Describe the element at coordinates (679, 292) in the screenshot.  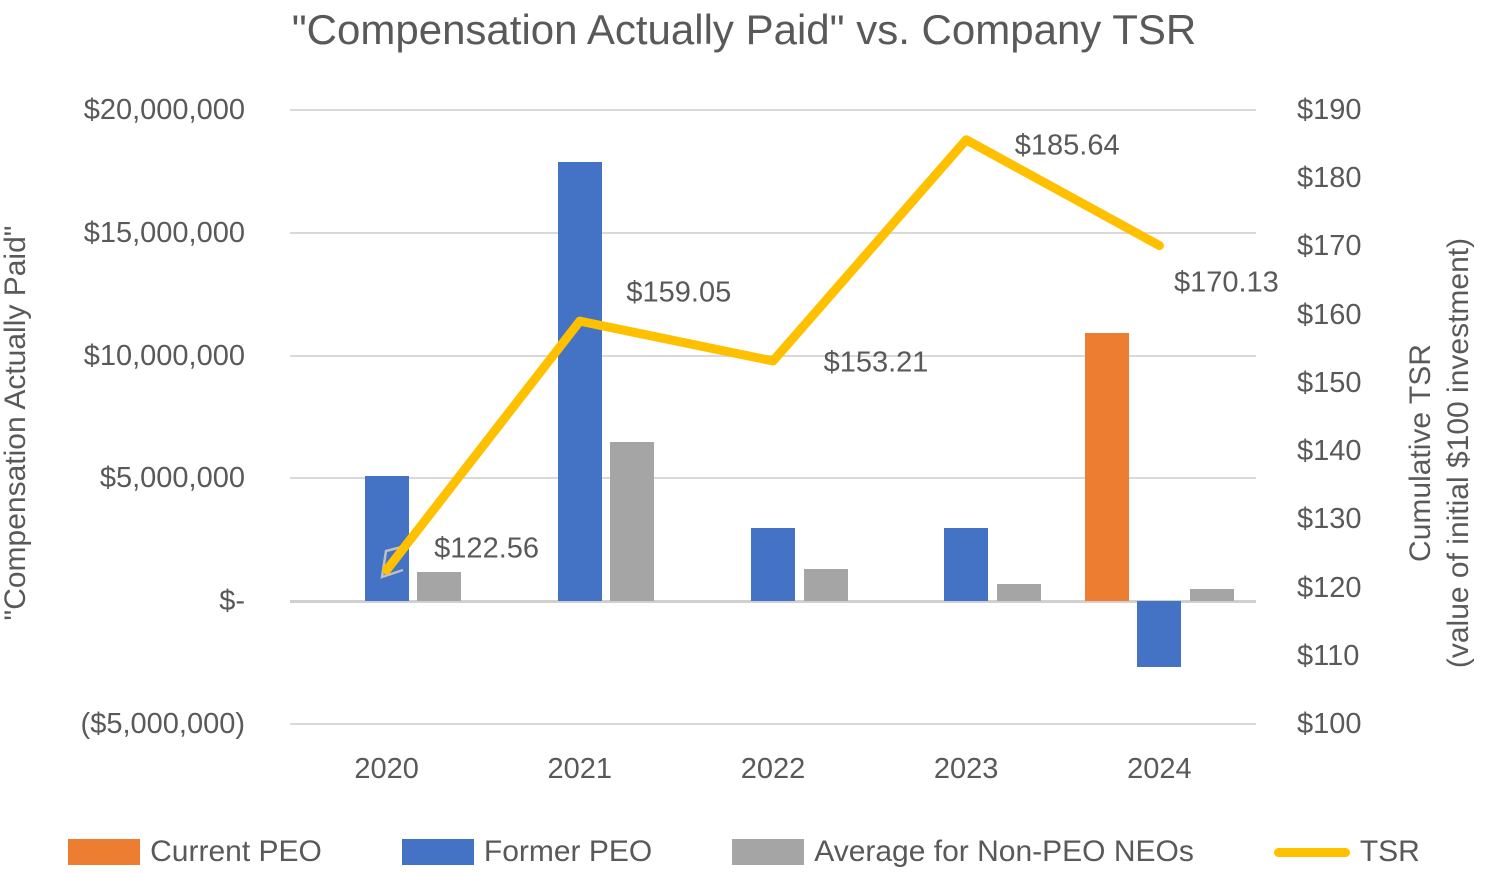
I see `tsr-point-label-2021: $159.05` at that location.